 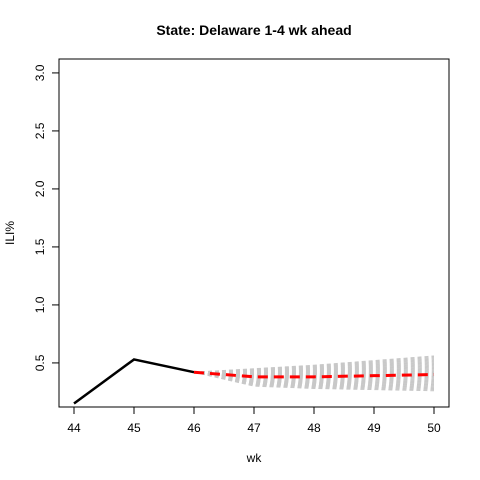 I want to click on y-tick-label: 1.0, so click(x=40, y=304).